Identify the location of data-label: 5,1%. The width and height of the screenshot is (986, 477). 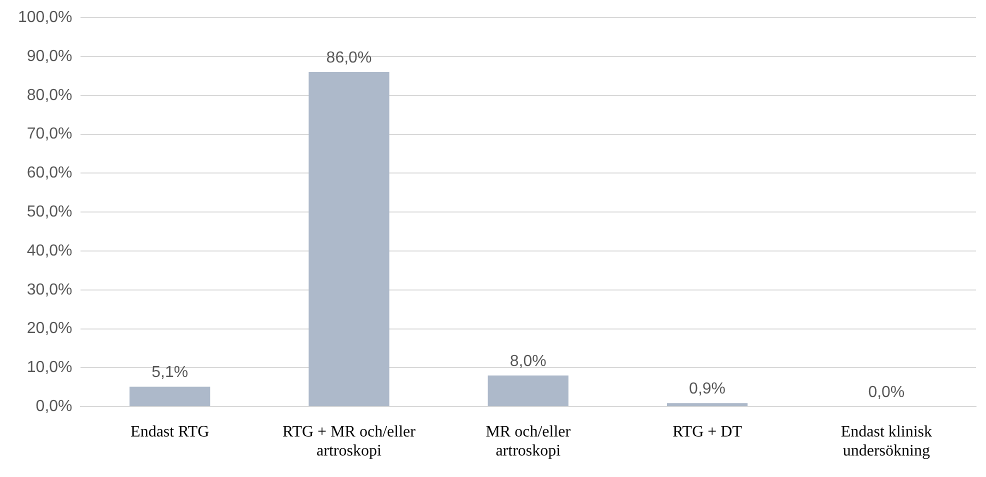
(170, 373).